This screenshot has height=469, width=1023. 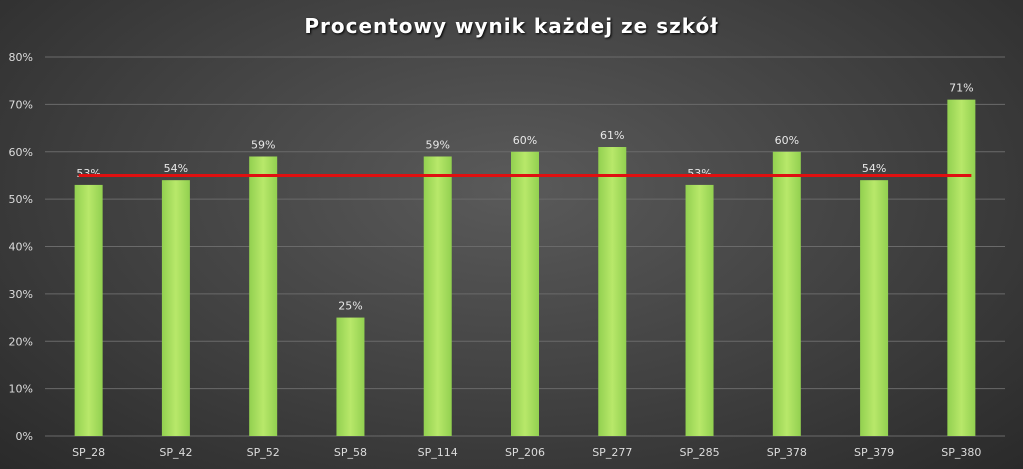 I want to click on data-label: 25%, so click(x=350, y=306).